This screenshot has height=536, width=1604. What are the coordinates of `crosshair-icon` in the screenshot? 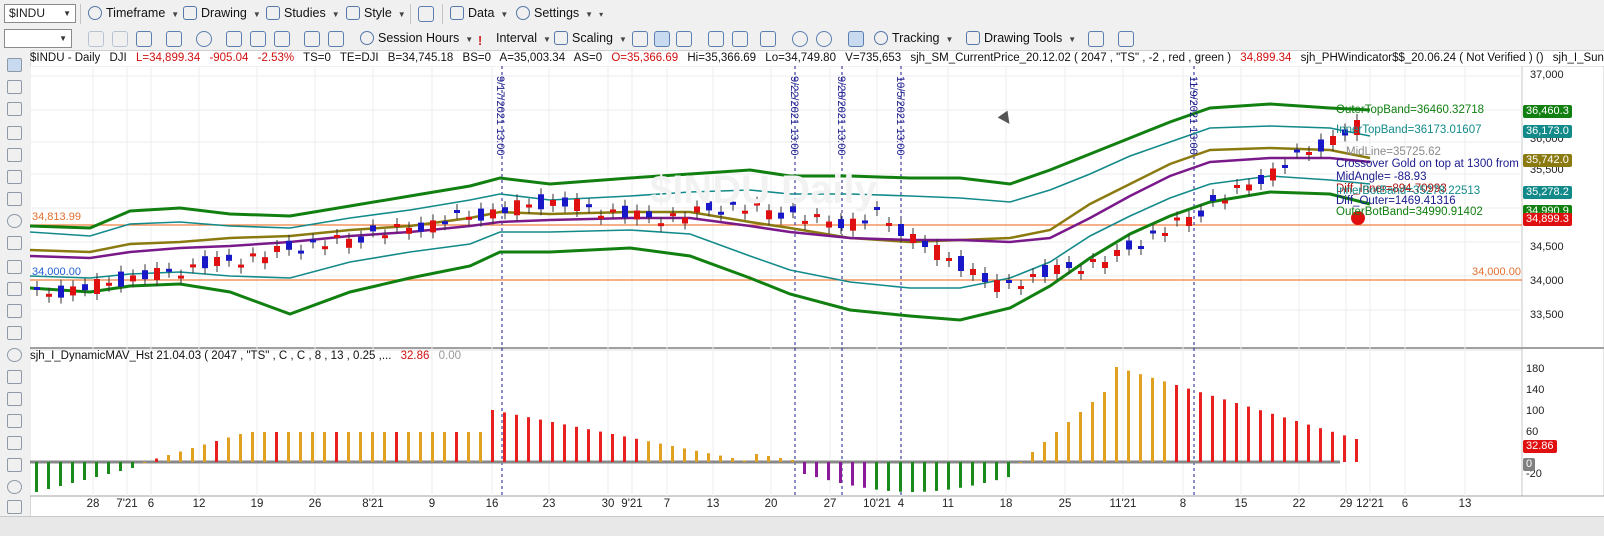 It's located at (856, 39).